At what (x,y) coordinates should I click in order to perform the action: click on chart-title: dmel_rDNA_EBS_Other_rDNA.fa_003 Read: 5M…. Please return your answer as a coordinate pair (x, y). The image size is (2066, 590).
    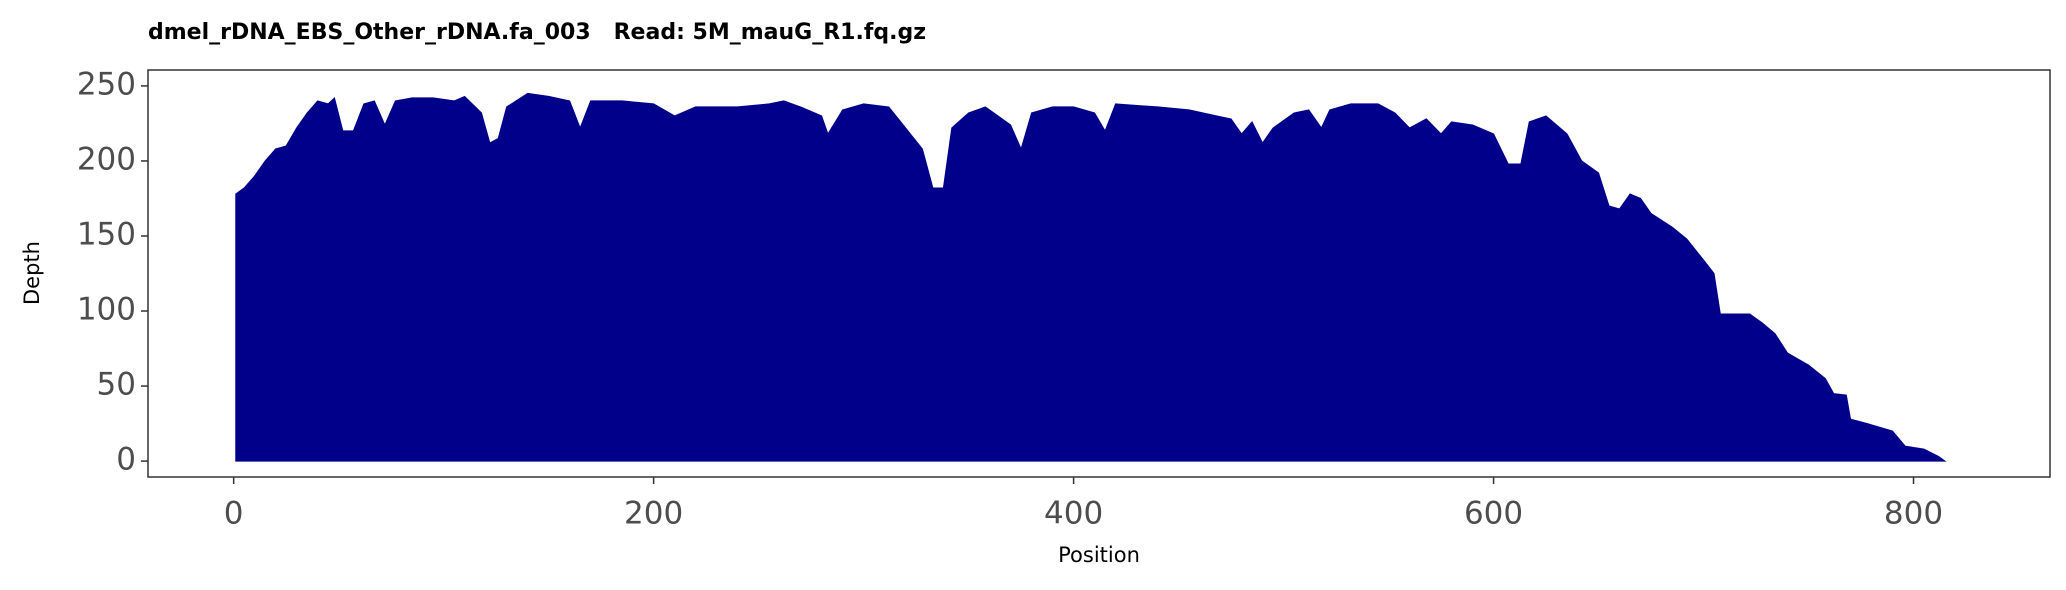
    Looking at the image, I should click on (537, 32).